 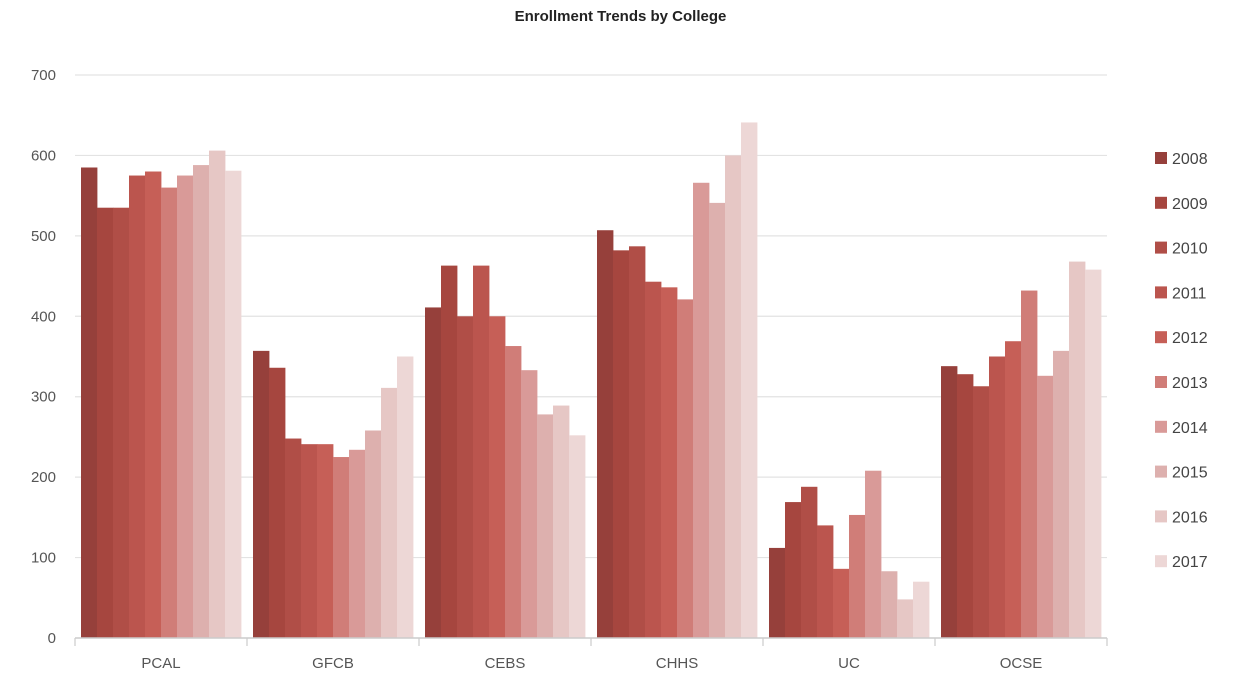 I want to click on bar-PCAL-2008, so click(x=89, y=402).